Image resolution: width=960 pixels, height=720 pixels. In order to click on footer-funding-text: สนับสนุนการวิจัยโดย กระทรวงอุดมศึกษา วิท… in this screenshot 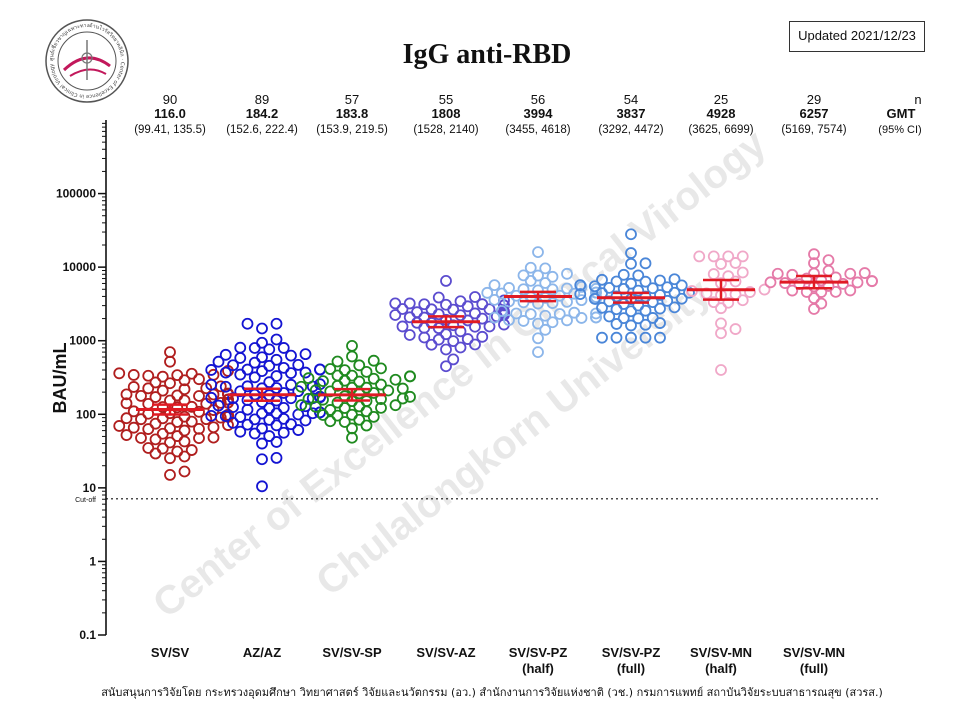, I will do `click(492, 692)`.